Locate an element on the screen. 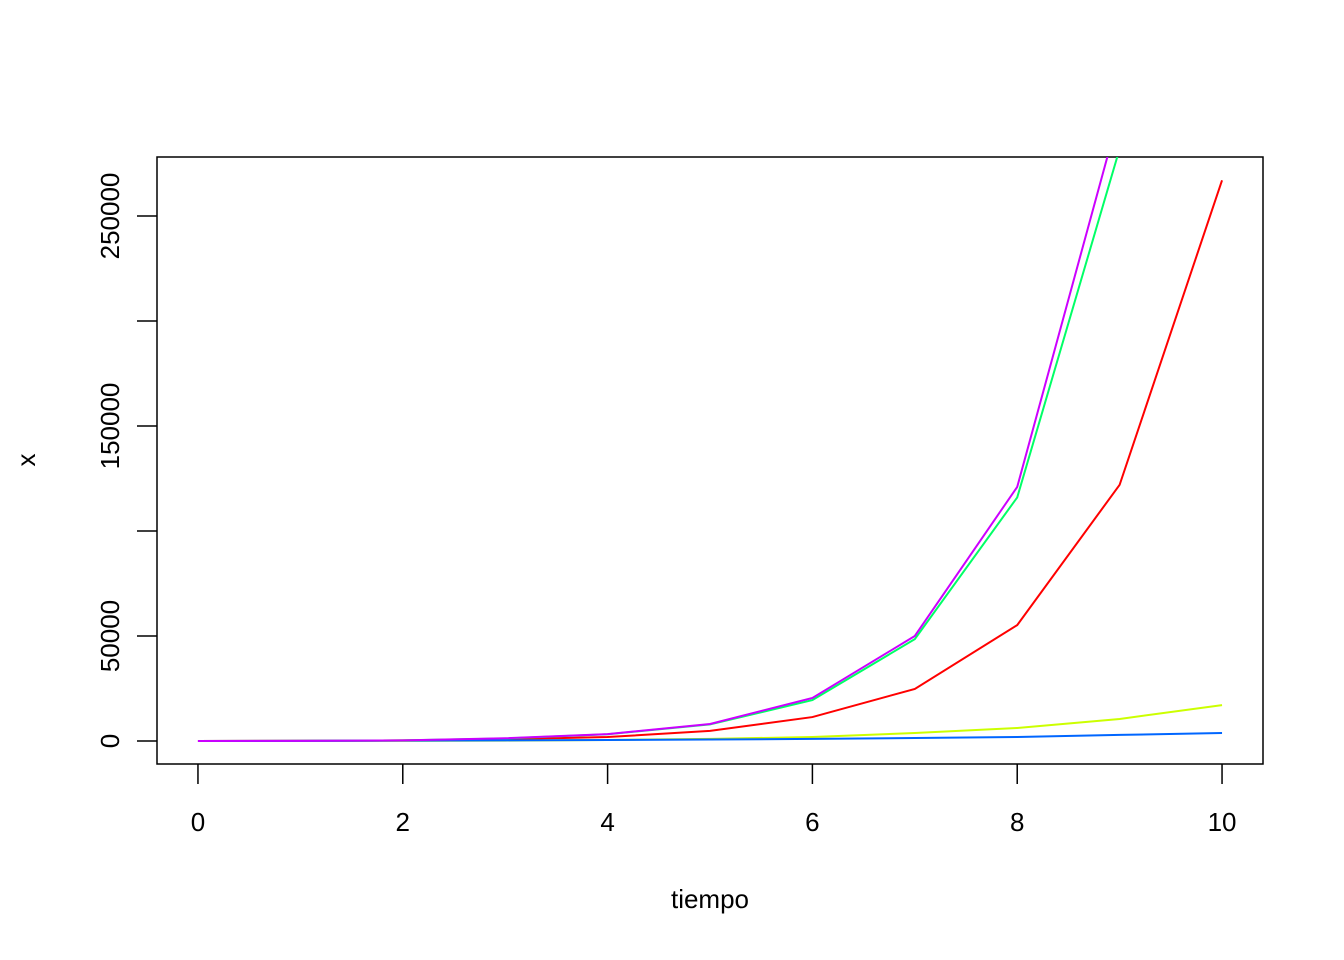  y-tick-label: 150000 is located at coordinates (110, 426).